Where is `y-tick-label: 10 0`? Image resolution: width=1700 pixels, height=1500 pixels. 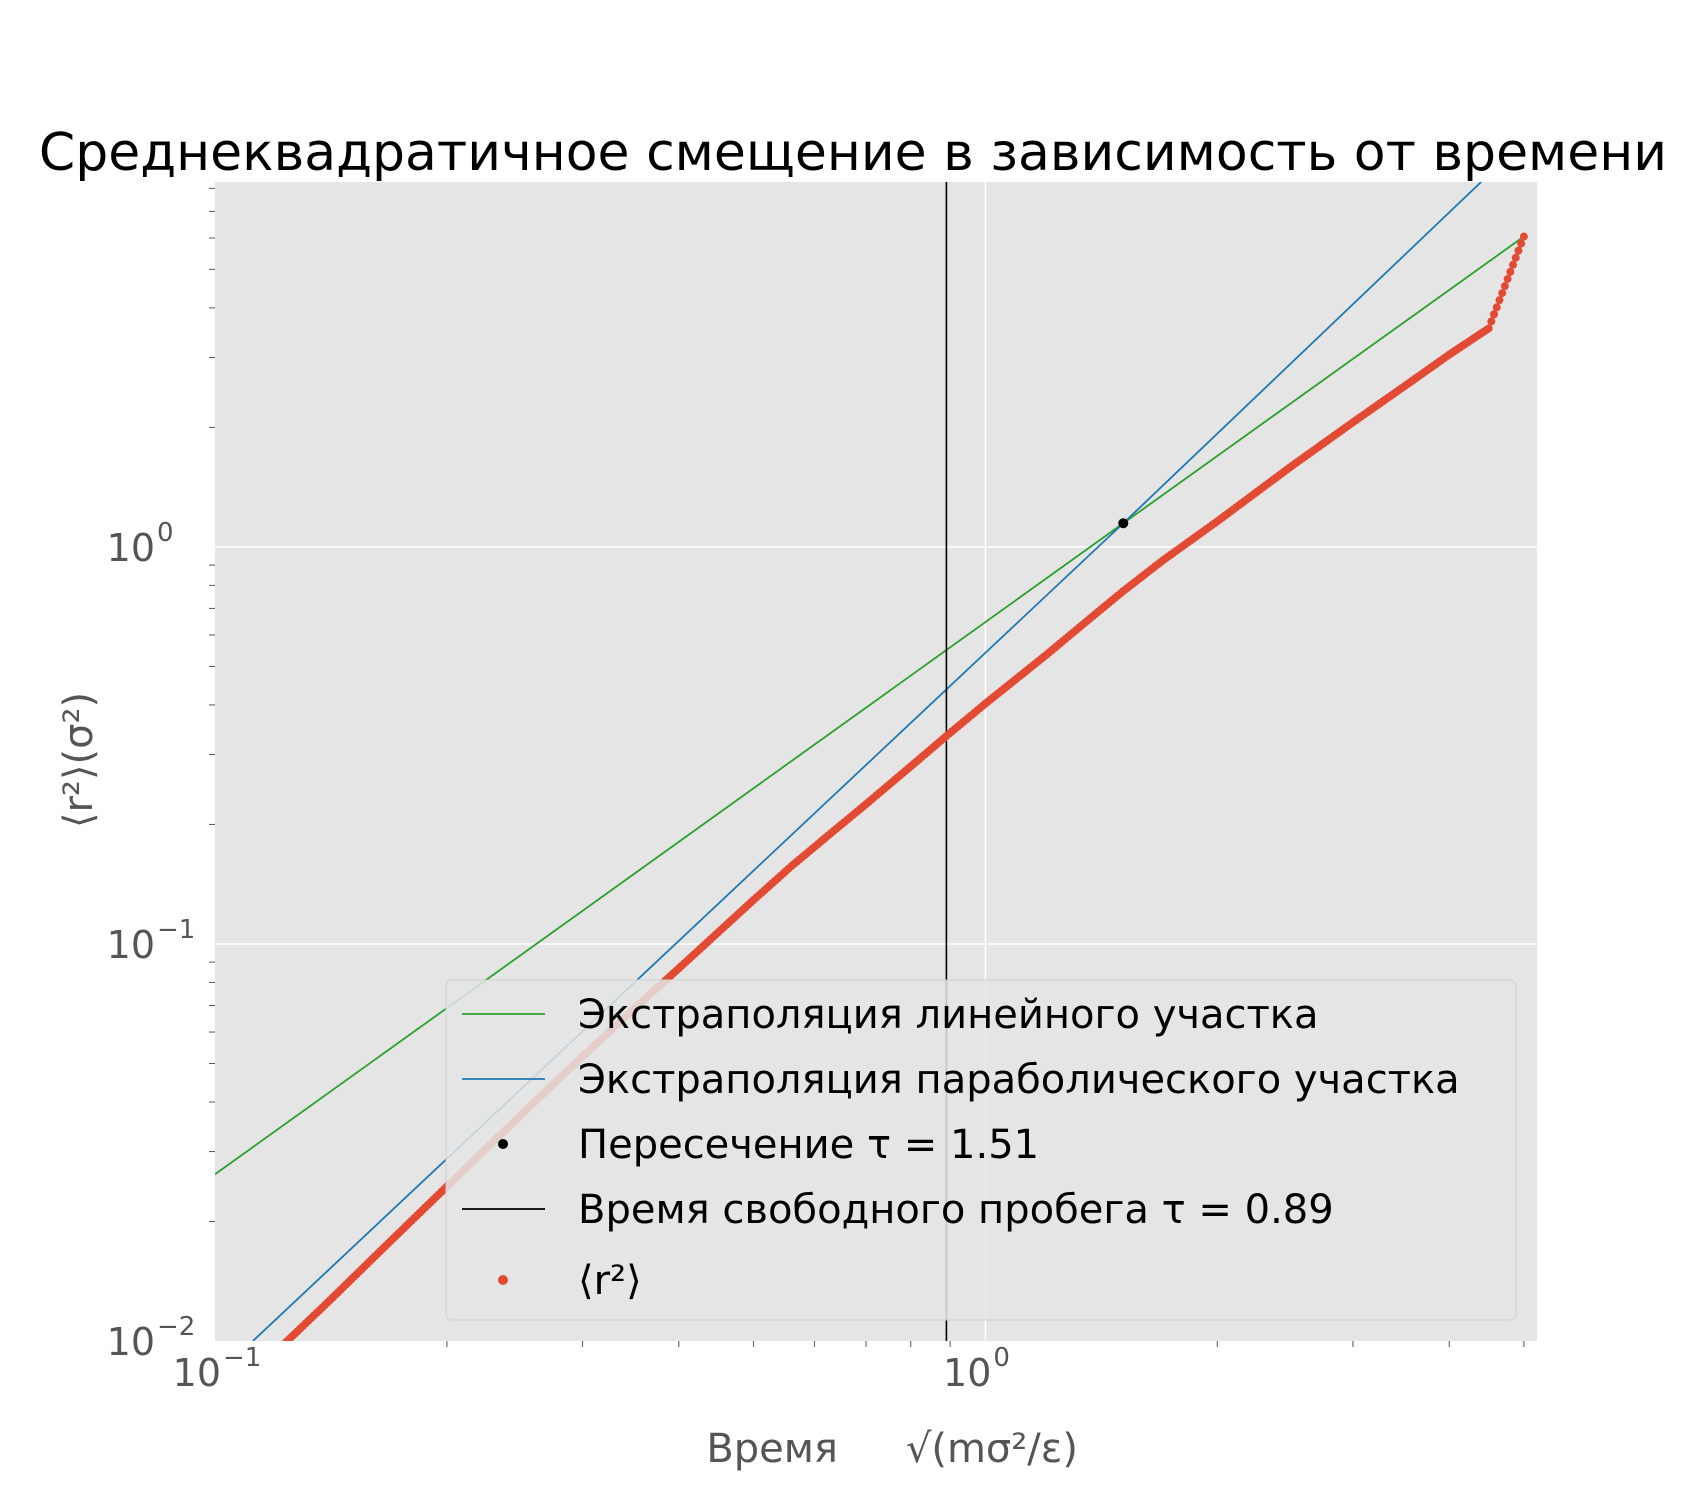
y-tick-label: 10 0 is located at coordinates (140, 544).